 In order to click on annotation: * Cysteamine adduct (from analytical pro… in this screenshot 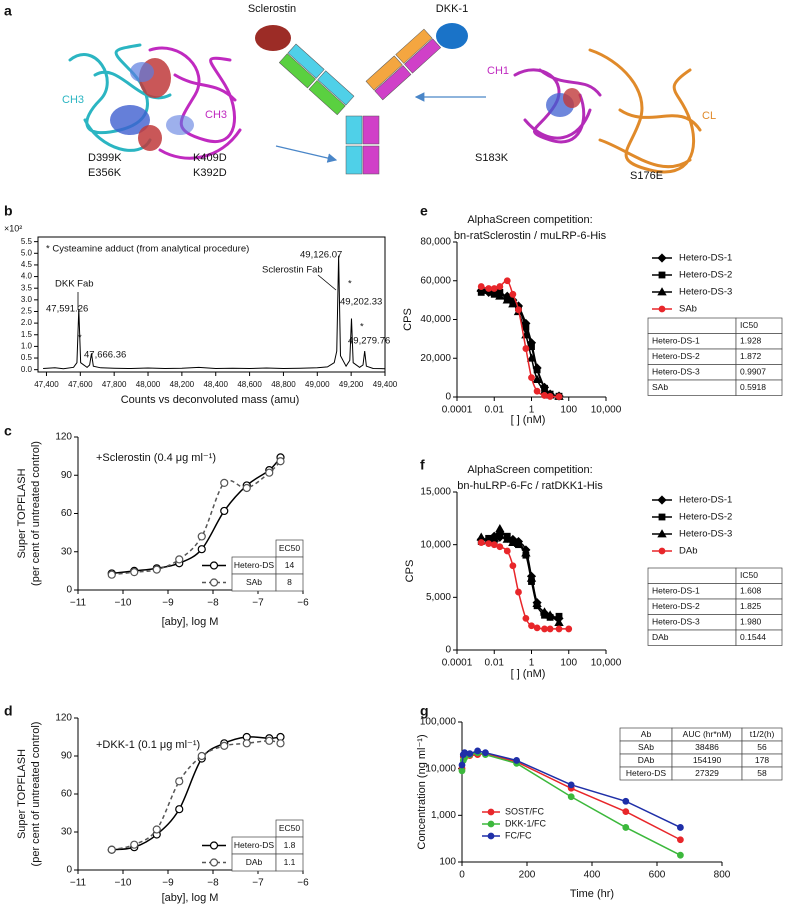, I will do `click(147, 249)`.